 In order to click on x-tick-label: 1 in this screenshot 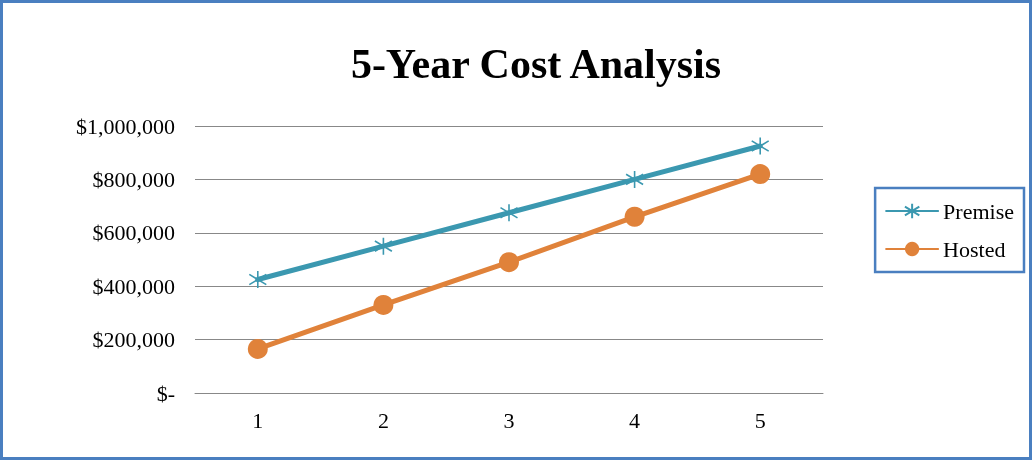, I will do `click(258, 420)`.